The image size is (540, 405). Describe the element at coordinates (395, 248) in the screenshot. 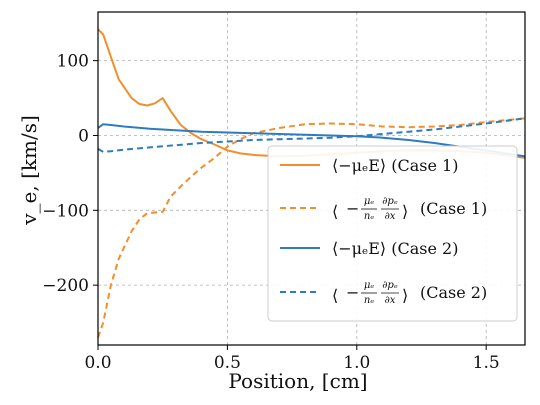

I see `legend-label: ⟨−μₑE⟩ (Case 2)` at that location.